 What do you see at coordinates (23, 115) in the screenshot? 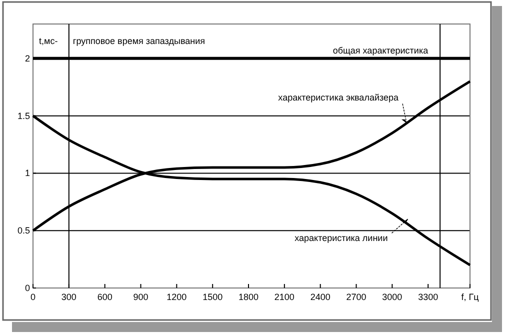
I see `y-tick-label: 1.5` at bounding box center [23, 115].